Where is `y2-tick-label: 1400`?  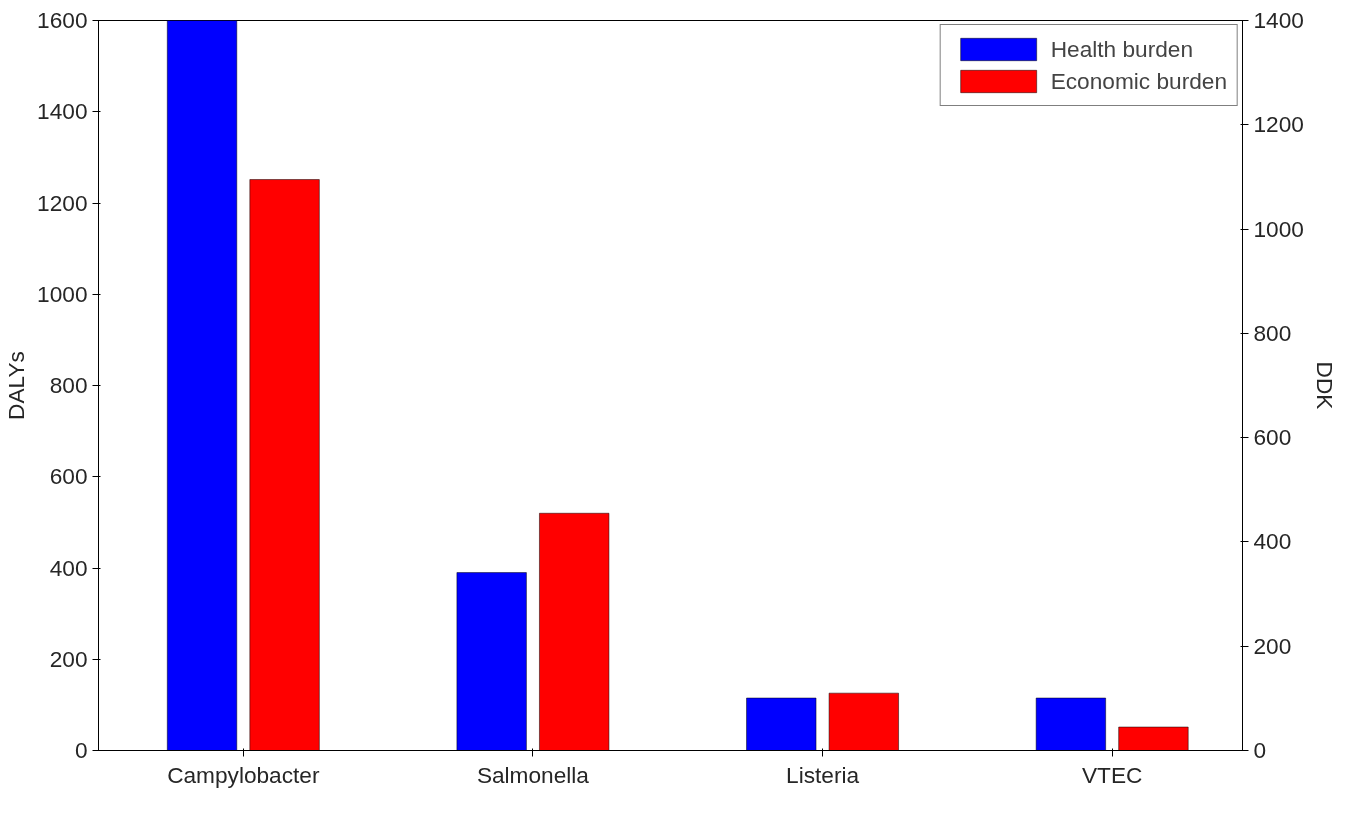
y2-tick-label: 1400 is located at coordinates (1278, 20).